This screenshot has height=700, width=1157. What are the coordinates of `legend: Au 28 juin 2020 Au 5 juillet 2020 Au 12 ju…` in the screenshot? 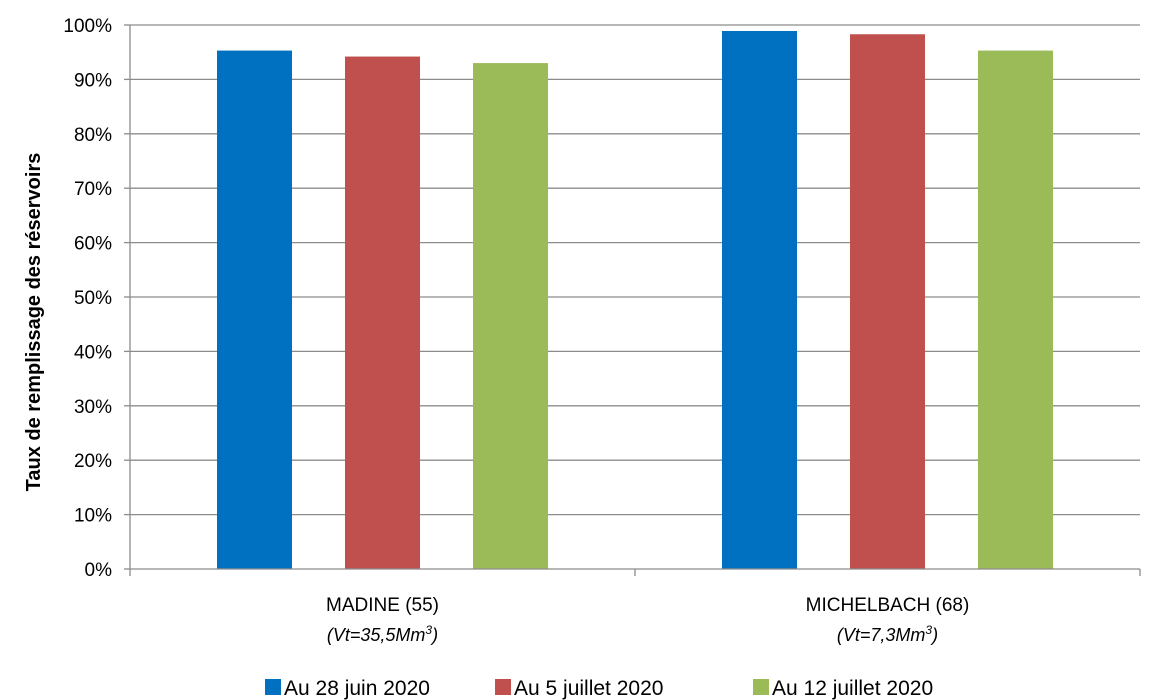 It's located at (599, 688).